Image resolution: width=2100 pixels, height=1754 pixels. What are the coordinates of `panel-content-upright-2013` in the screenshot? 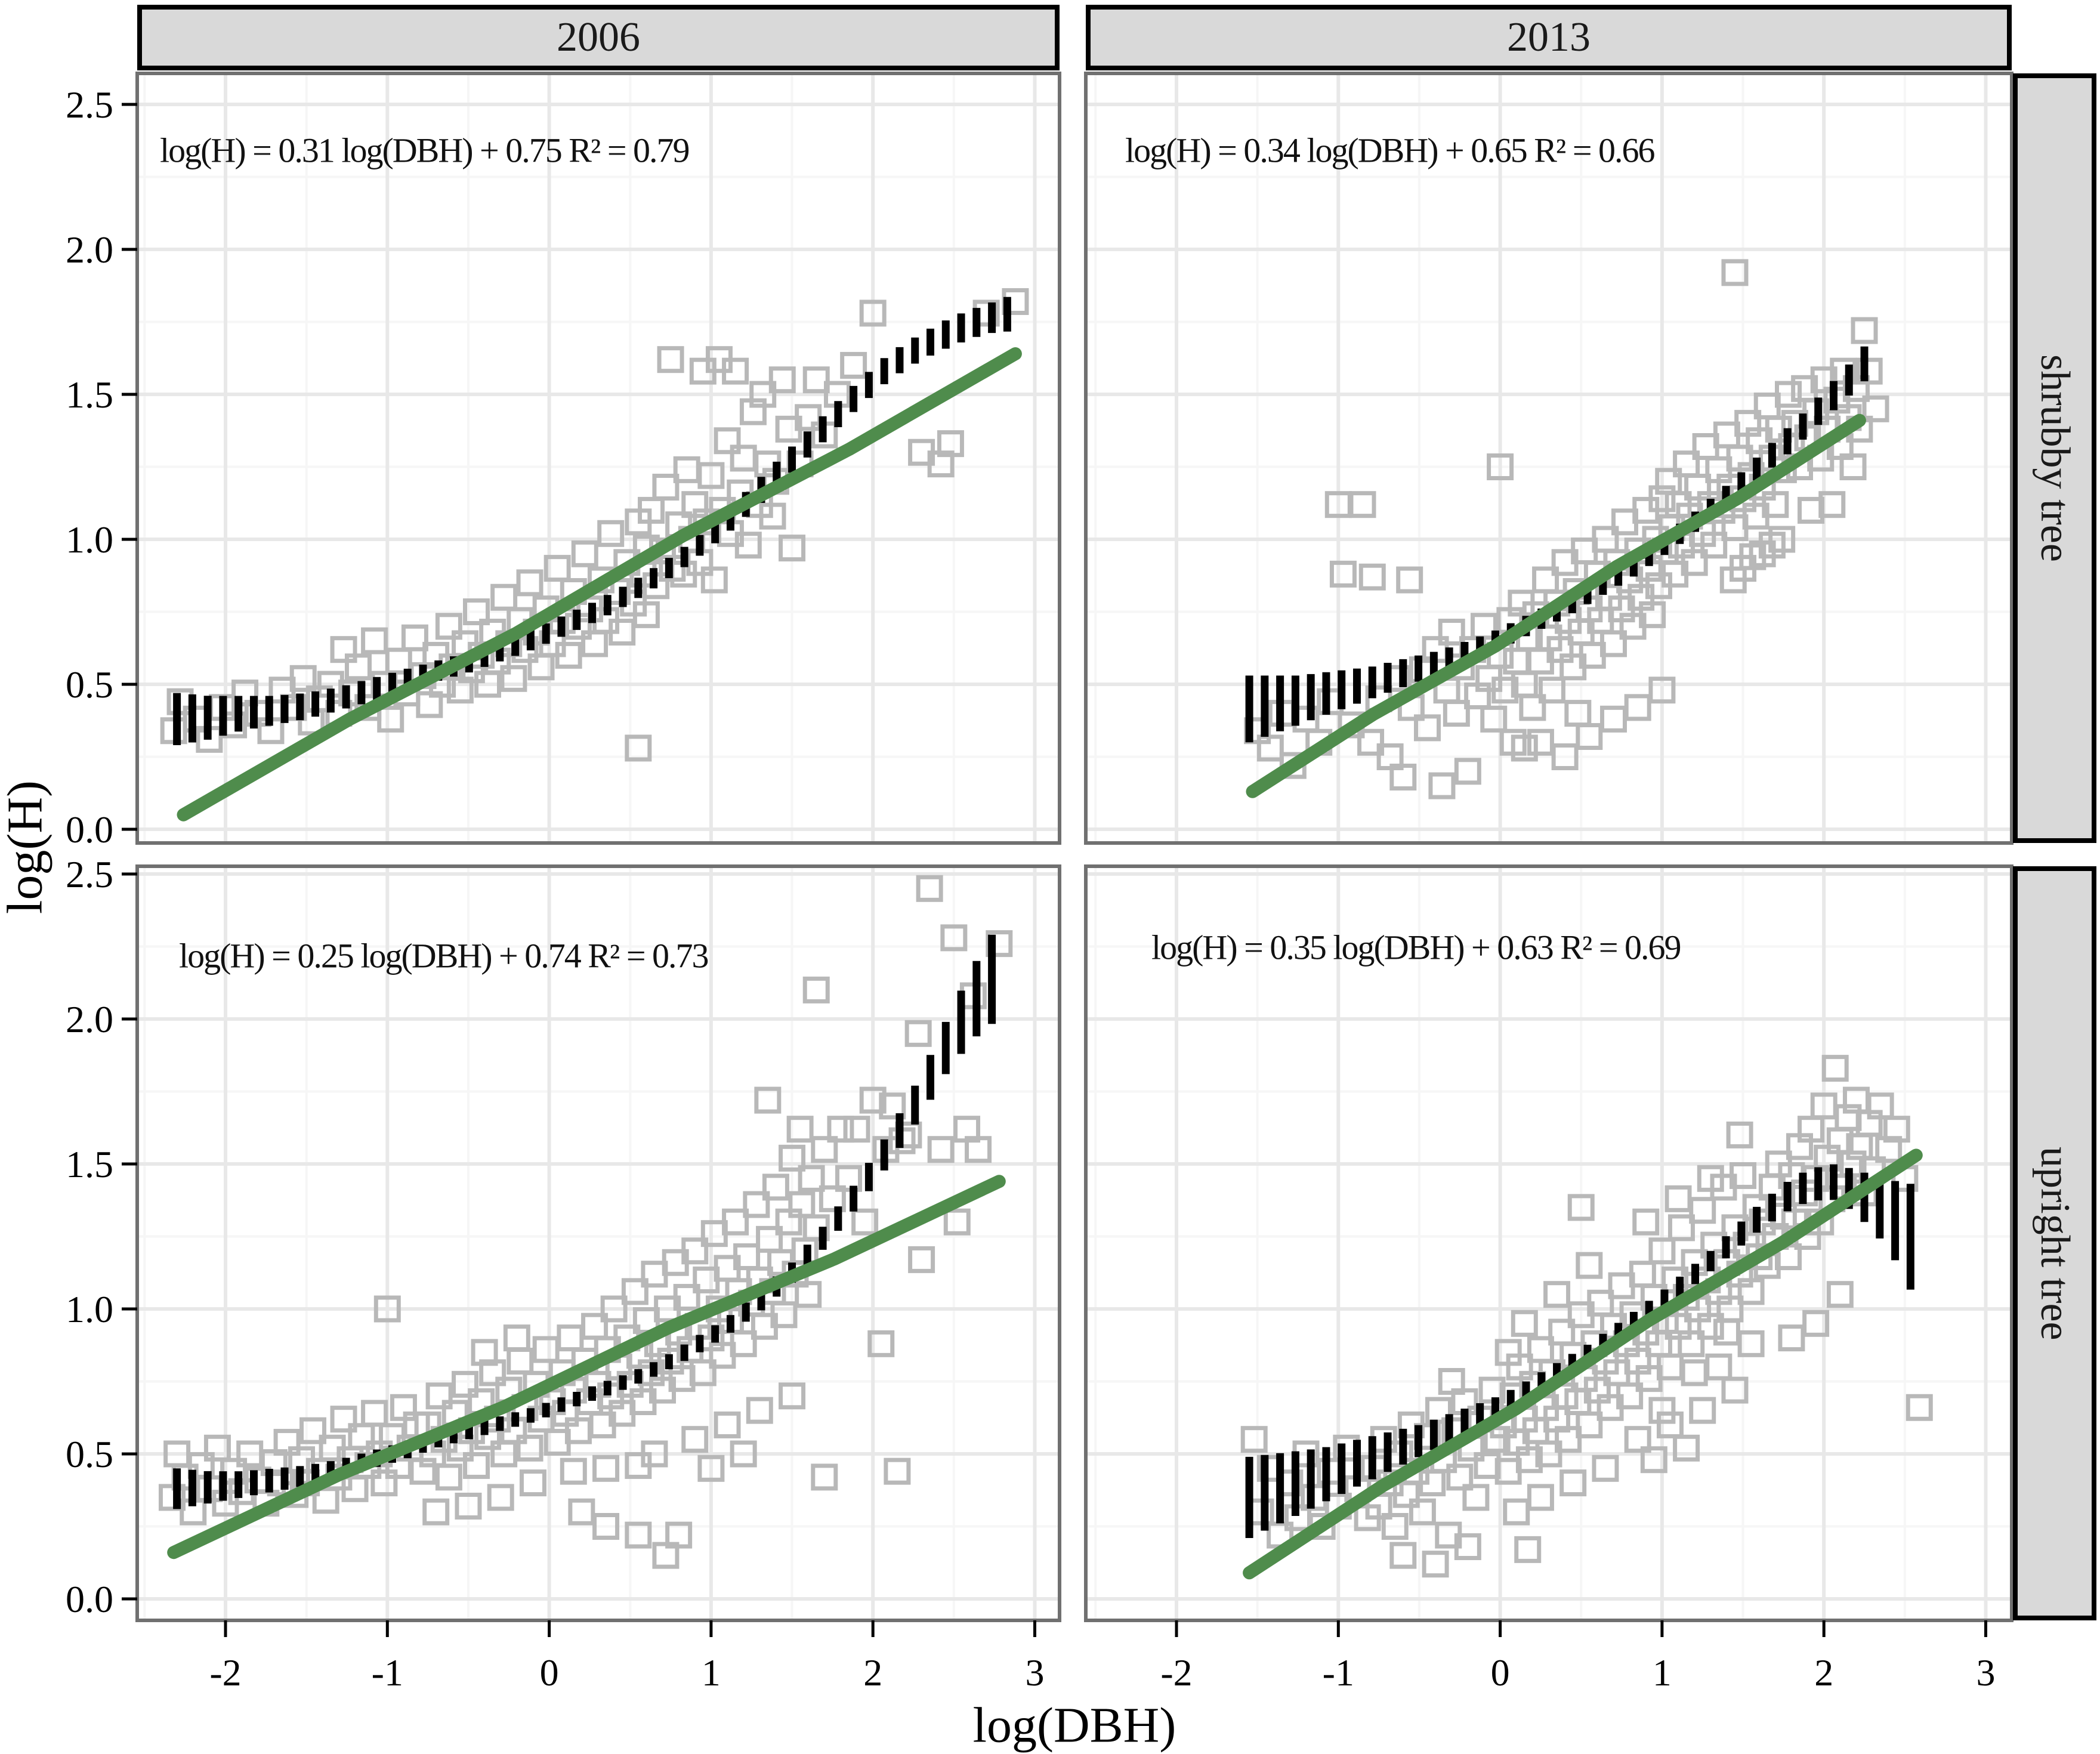 It's located at (1586, 1317).